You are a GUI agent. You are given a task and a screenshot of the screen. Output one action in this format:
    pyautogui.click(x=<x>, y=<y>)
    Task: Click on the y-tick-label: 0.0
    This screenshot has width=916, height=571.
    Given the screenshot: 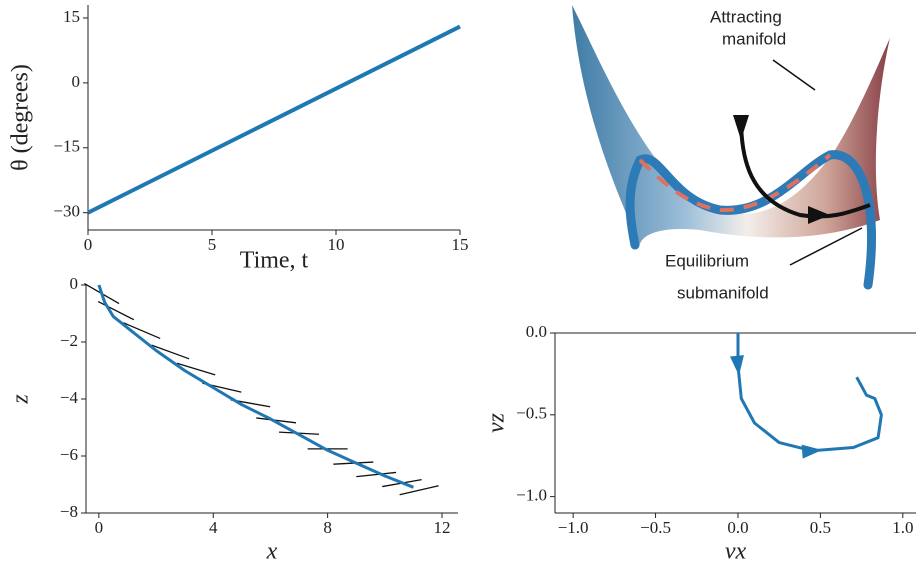 What is the action you would take?
    pyautogui.click(x=536, y=331)
    